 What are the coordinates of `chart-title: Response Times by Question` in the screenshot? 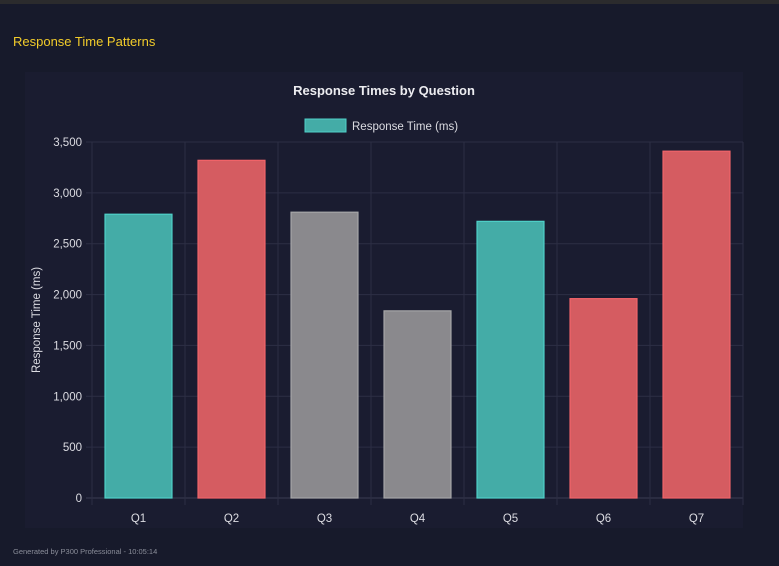 It's located at (384, 90).